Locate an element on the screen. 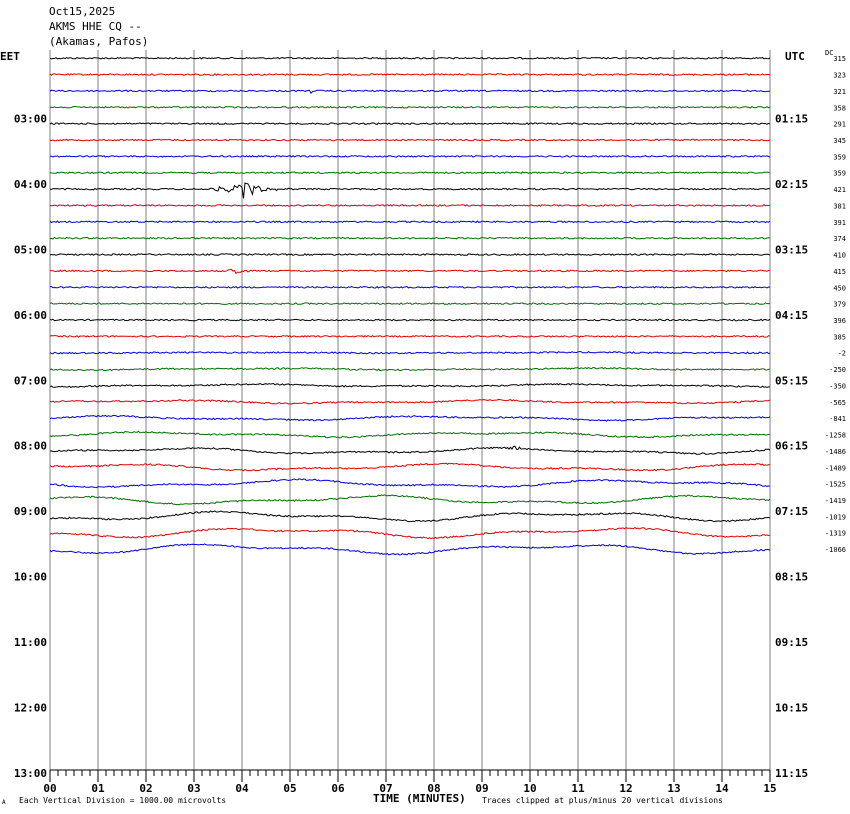 The image size is (850, 814). dc-offset-label: 391 is located at coordinates (839, 223).